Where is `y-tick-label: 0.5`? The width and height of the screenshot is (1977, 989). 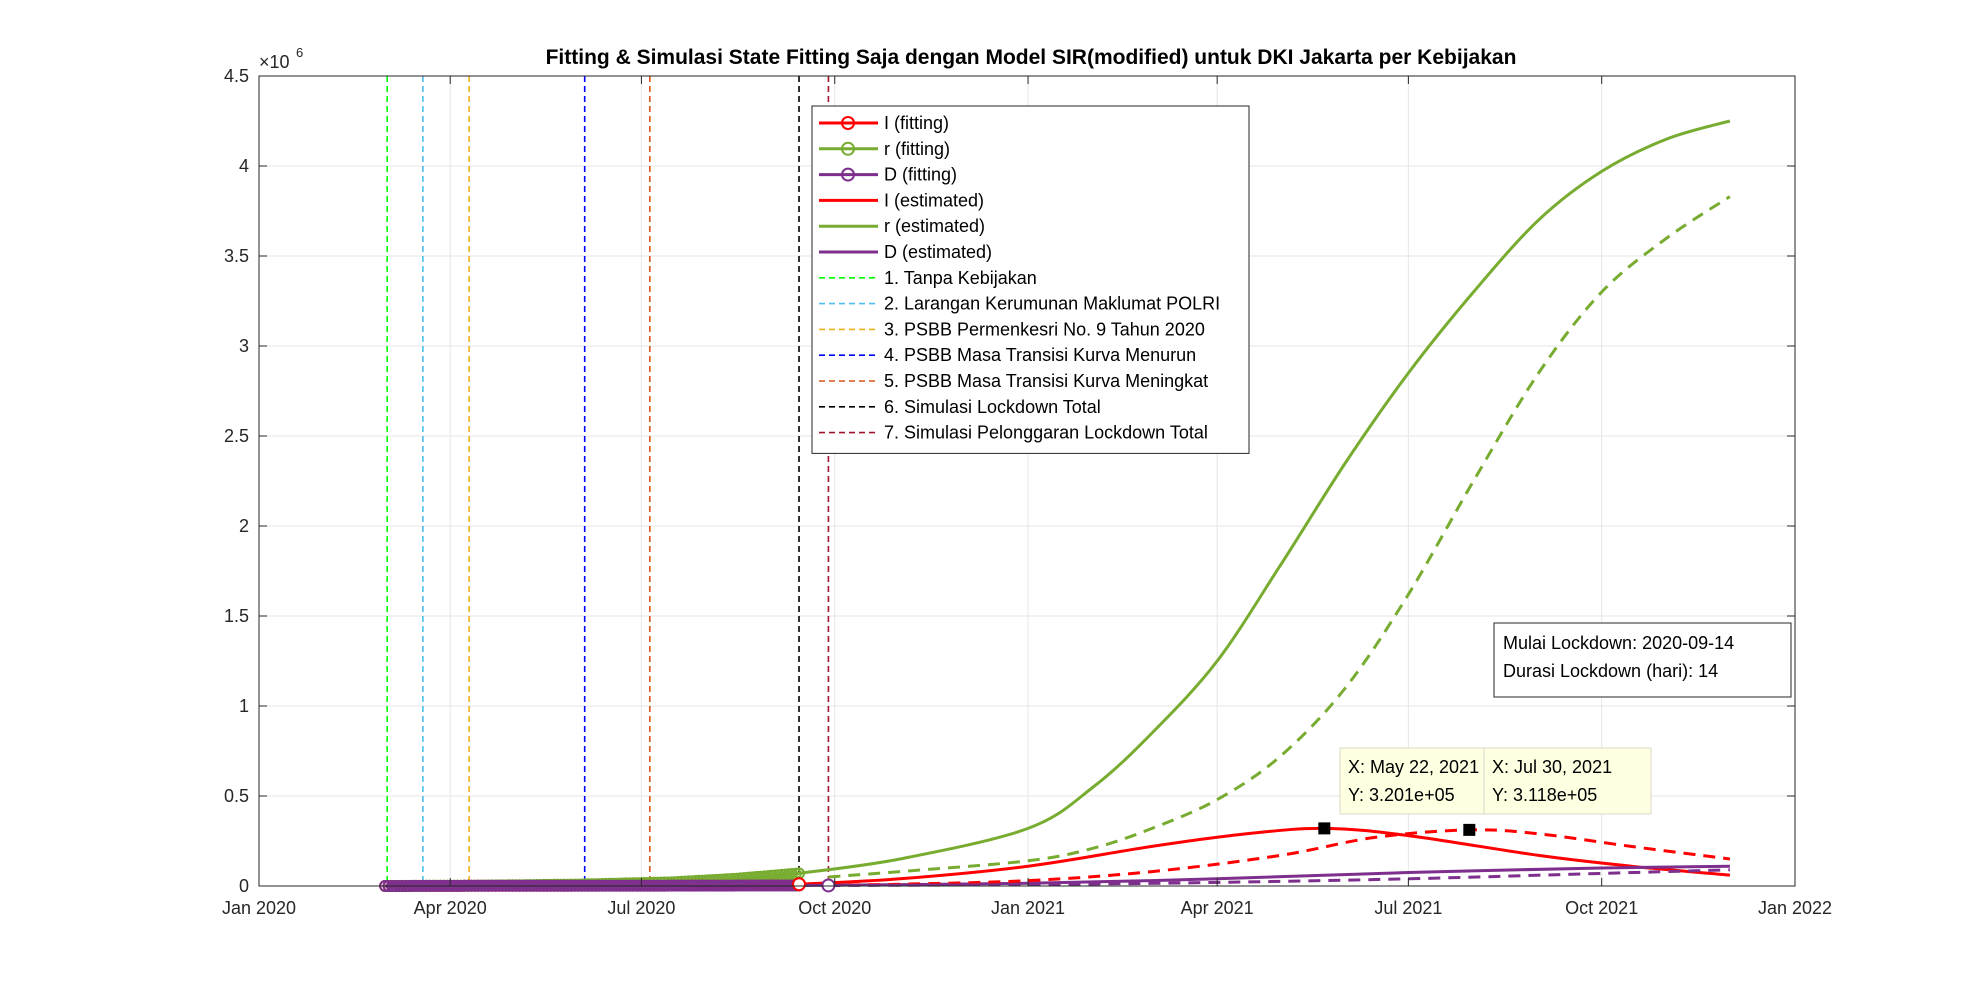 y-tick-label: 0.5 is located at coordinates (236, 796).